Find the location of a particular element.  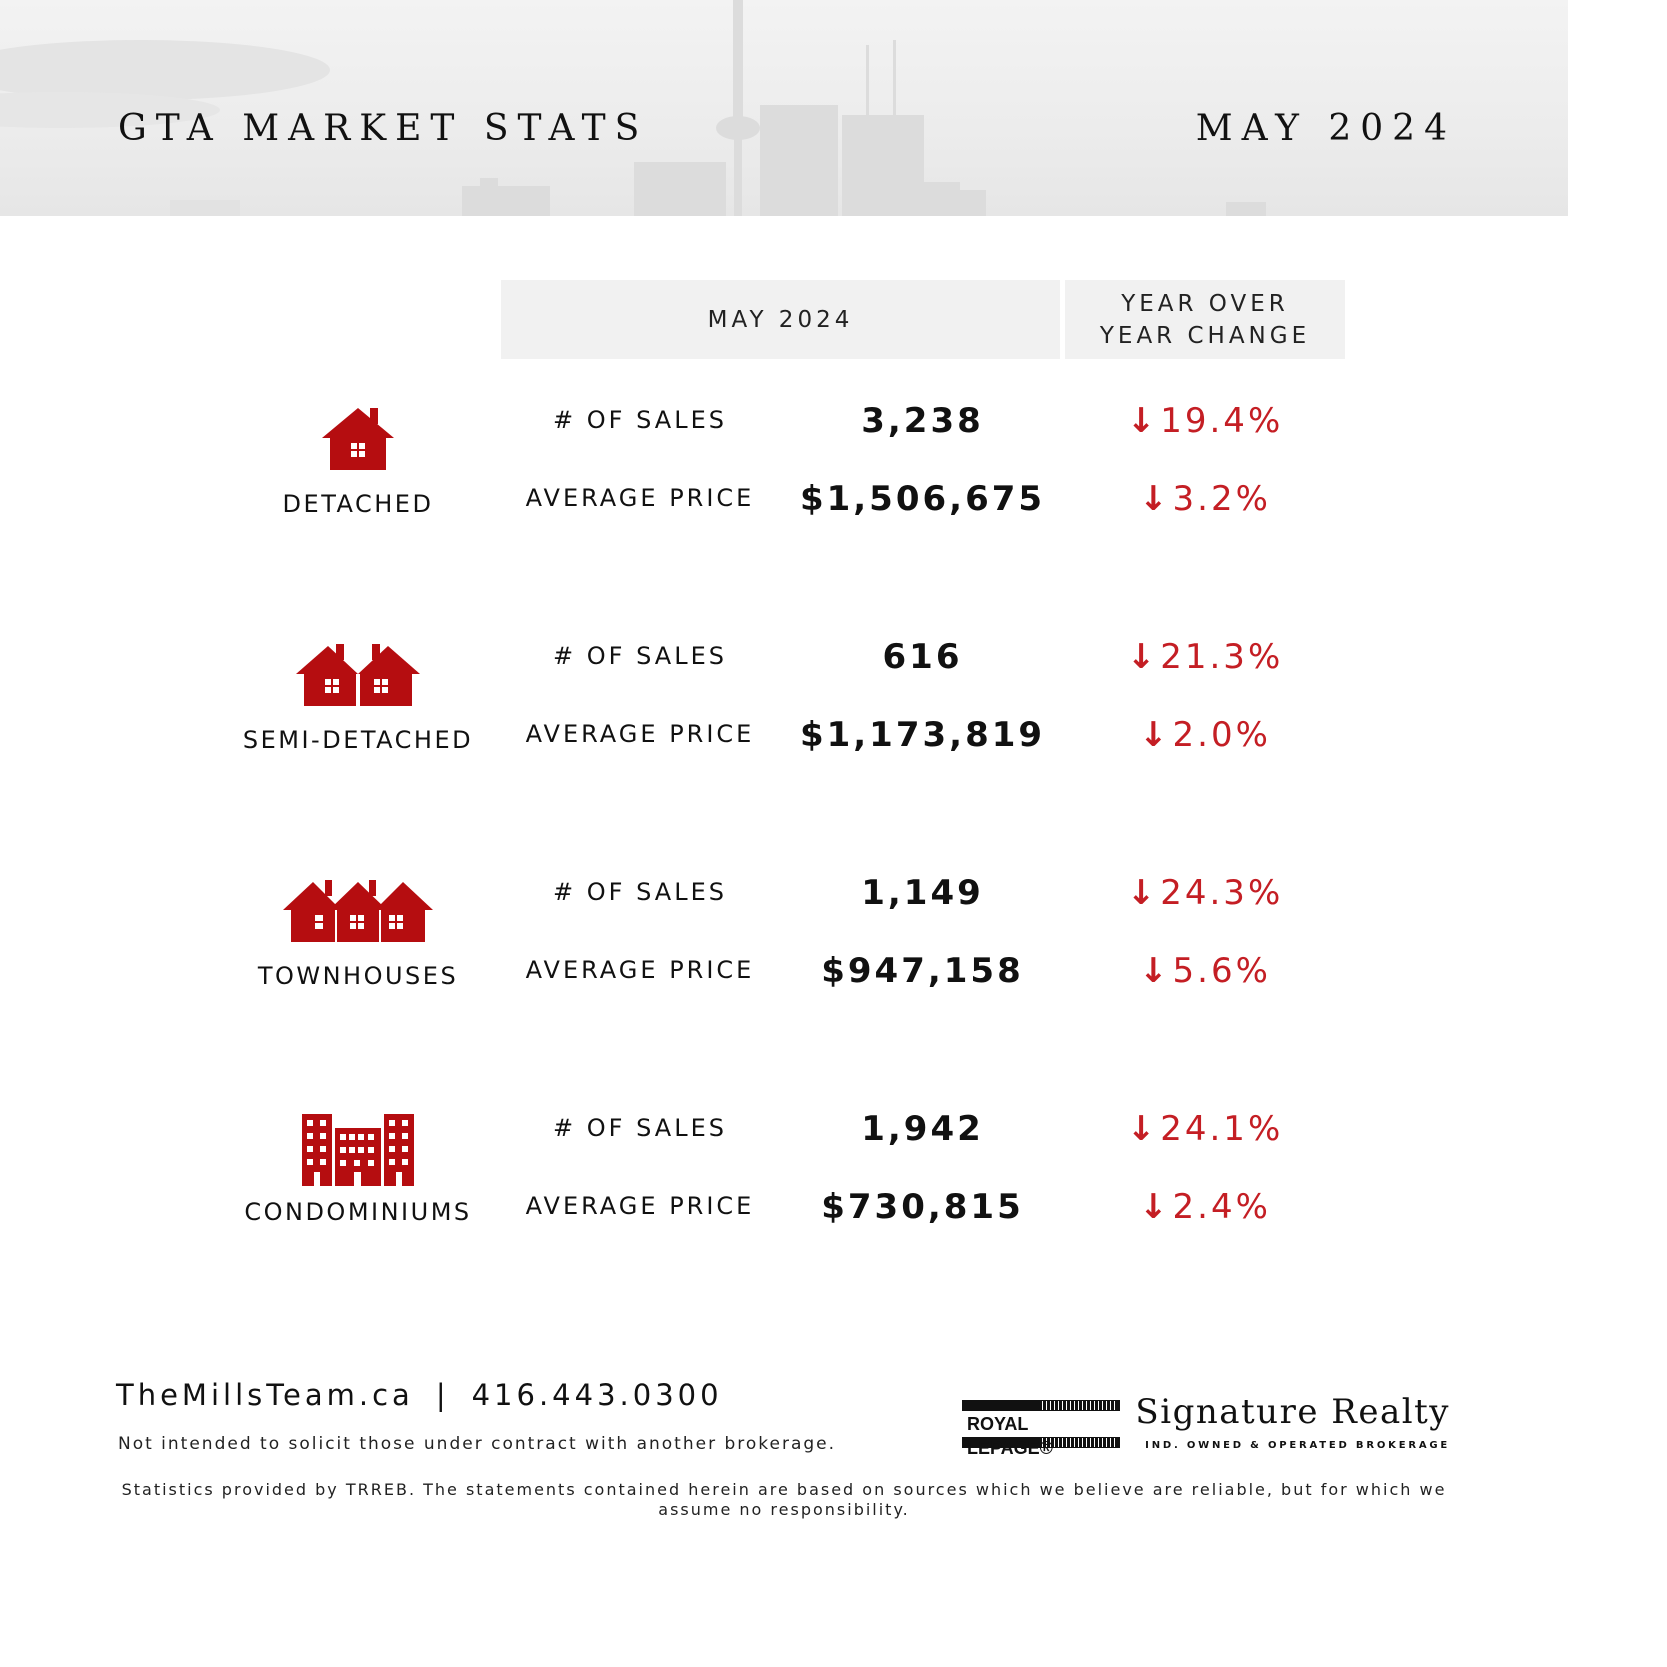

property-type-label: CONDOMINIUMS is located at coordinates (358, 1212).